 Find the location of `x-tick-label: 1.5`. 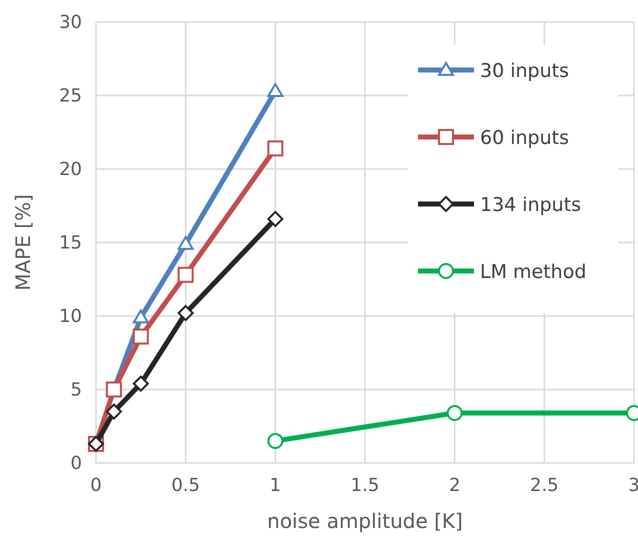

x-tick-label: 1.5 is located at coordinates (365, 485).